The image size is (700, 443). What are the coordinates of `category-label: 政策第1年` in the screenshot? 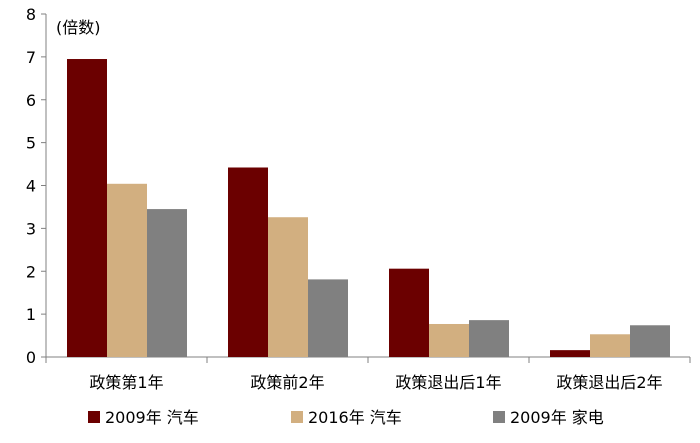 It's located at (126, 382).